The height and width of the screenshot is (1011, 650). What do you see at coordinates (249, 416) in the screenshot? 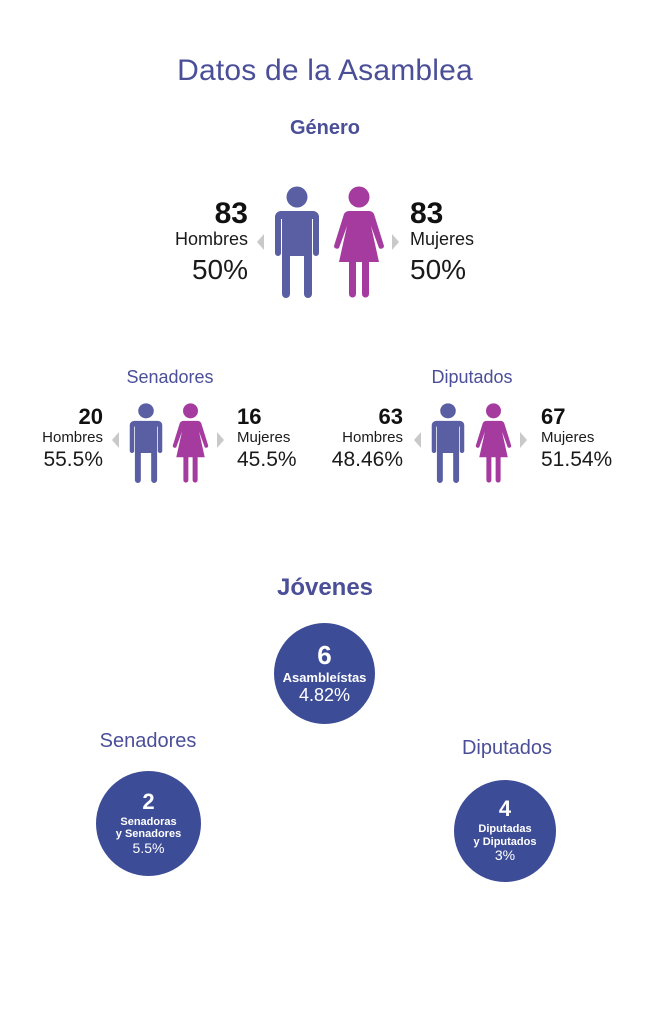
I see `senators-women-count: 16` at bounding box center [249, 416].